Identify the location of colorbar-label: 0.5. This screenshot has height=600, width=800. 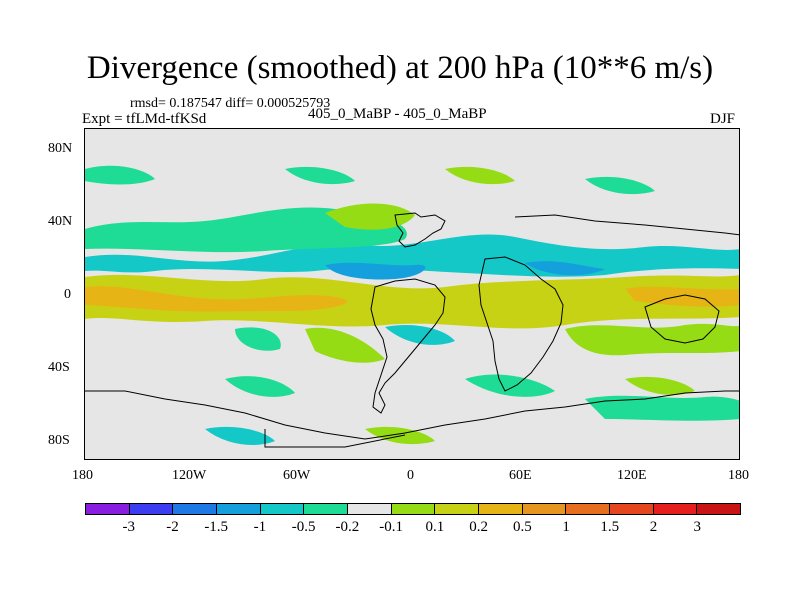
(522, 527).